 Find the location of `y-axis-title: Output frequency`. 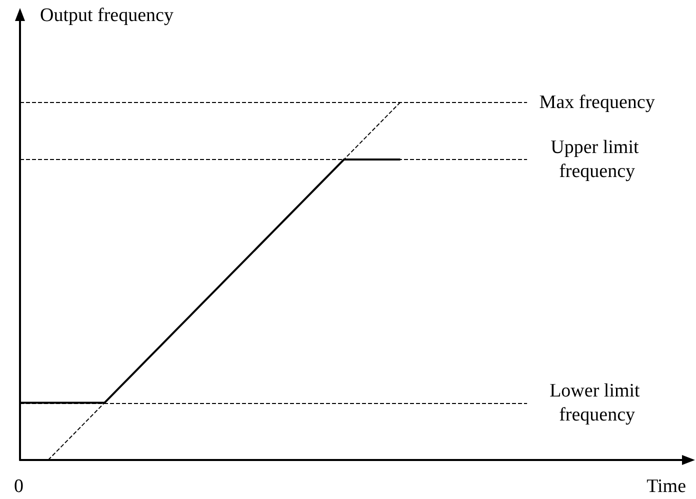

y-axis-title: Output frequency is located at coordinates (107, 15).